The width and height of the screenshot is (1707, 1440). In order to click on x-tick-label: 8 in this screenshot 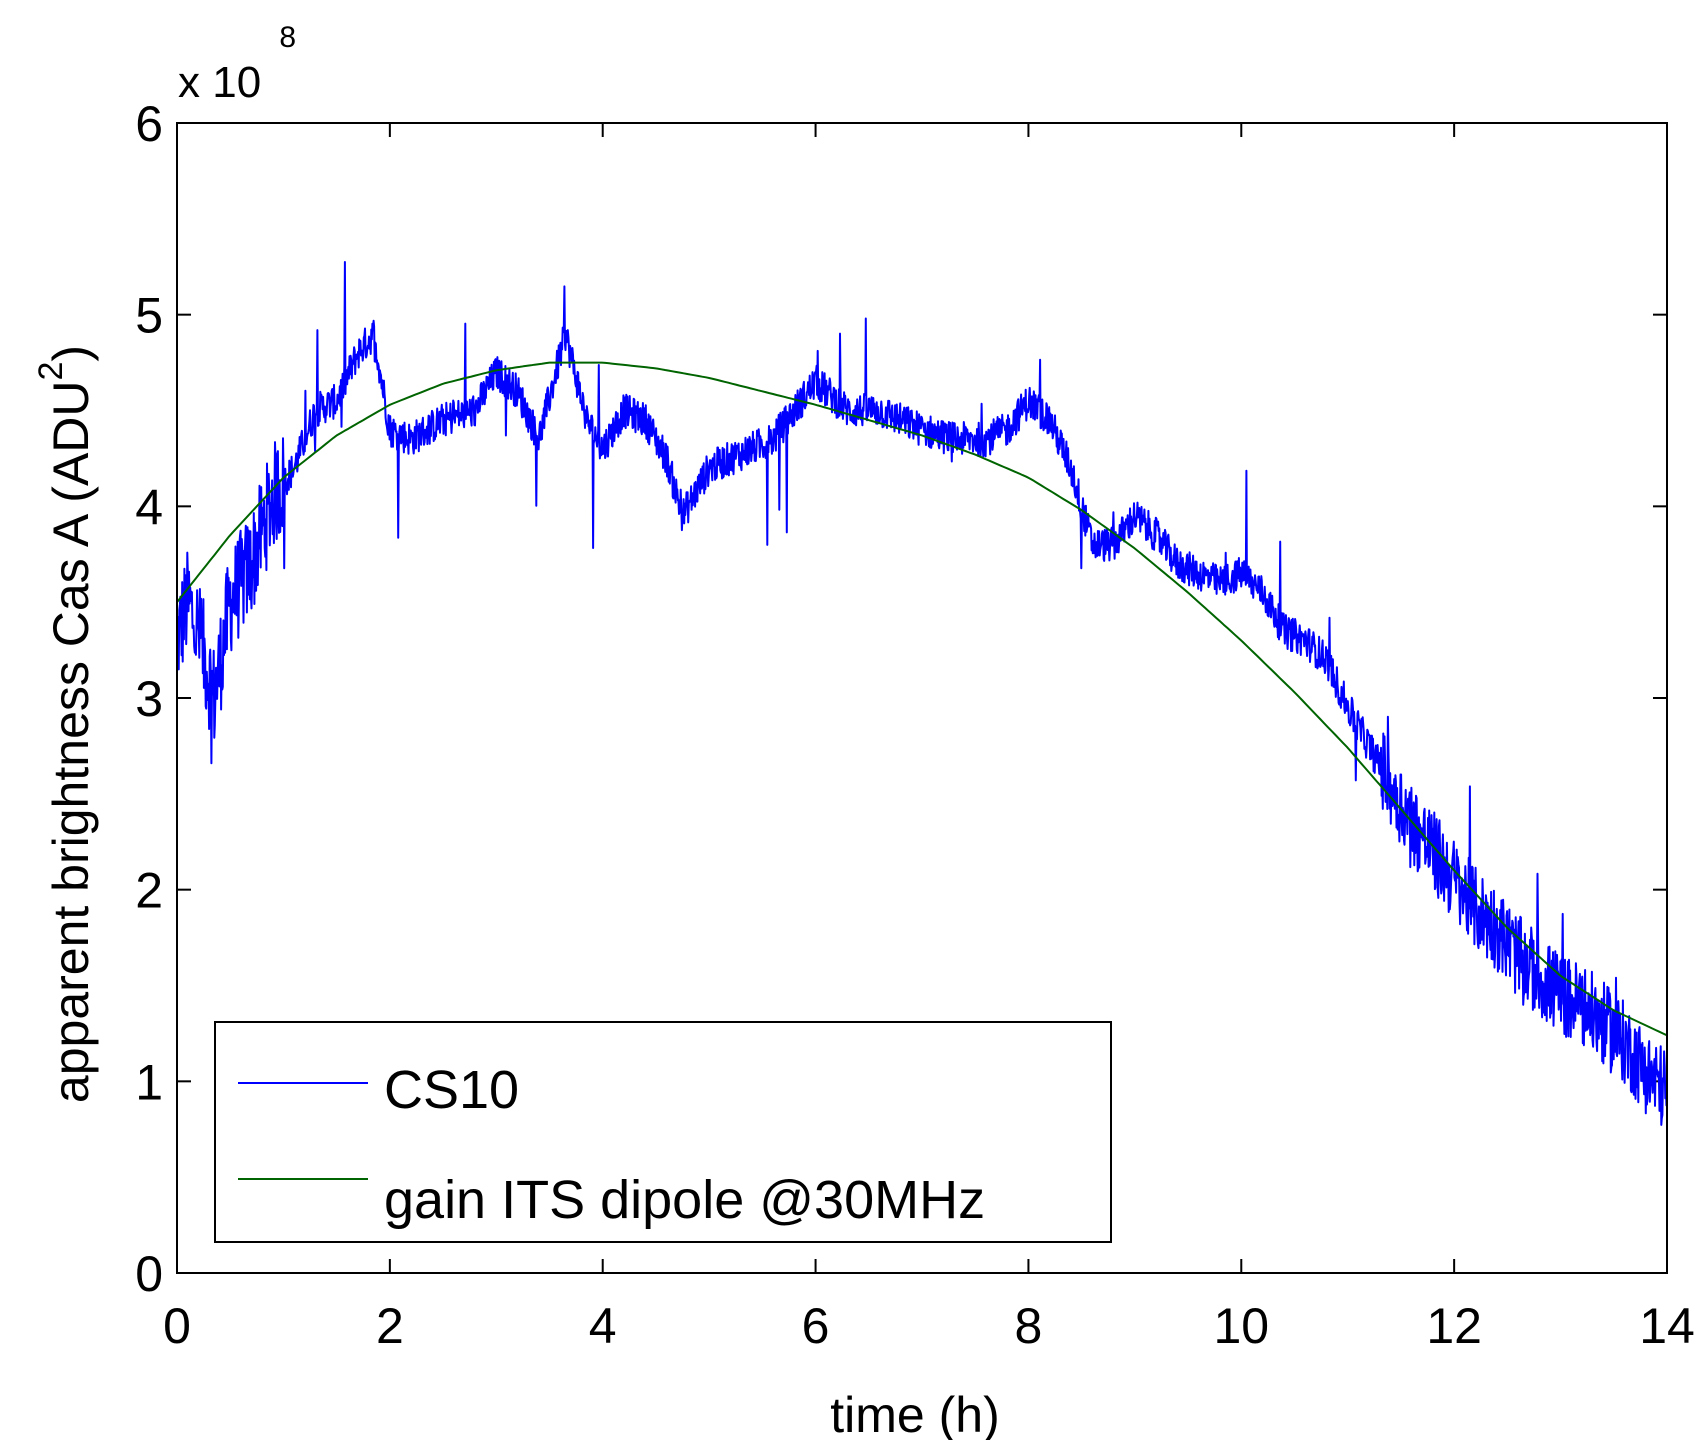, I will do `click(1029, 1326)`.